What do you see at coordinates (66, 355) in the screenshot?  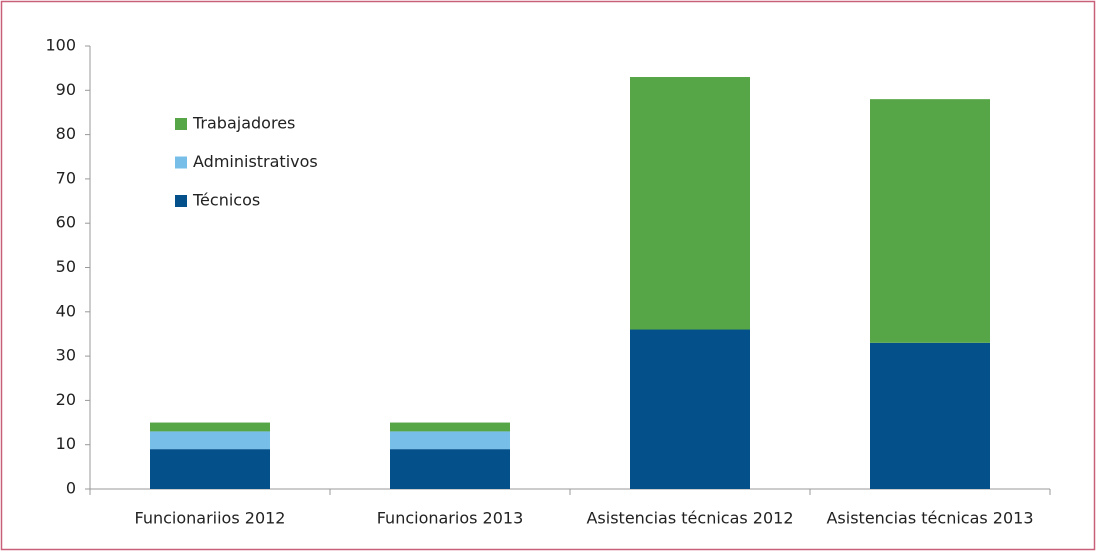 I see `y-tick-label: 30` at bounding box center [66, 355].